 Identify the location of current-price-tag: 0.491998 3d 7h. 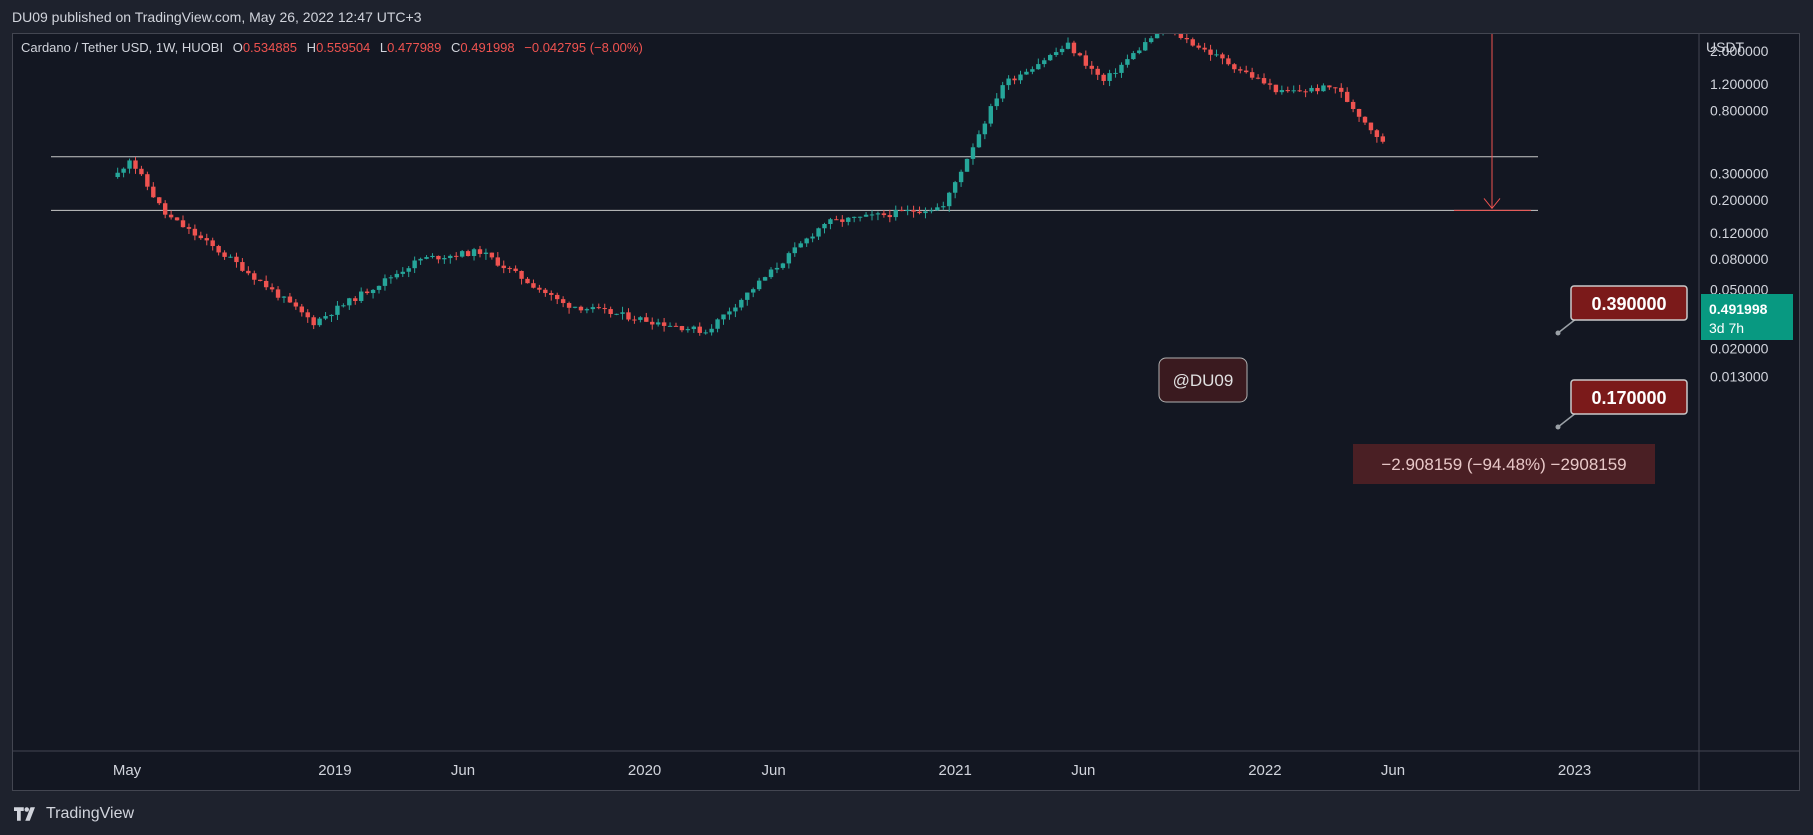
(1747, 317).